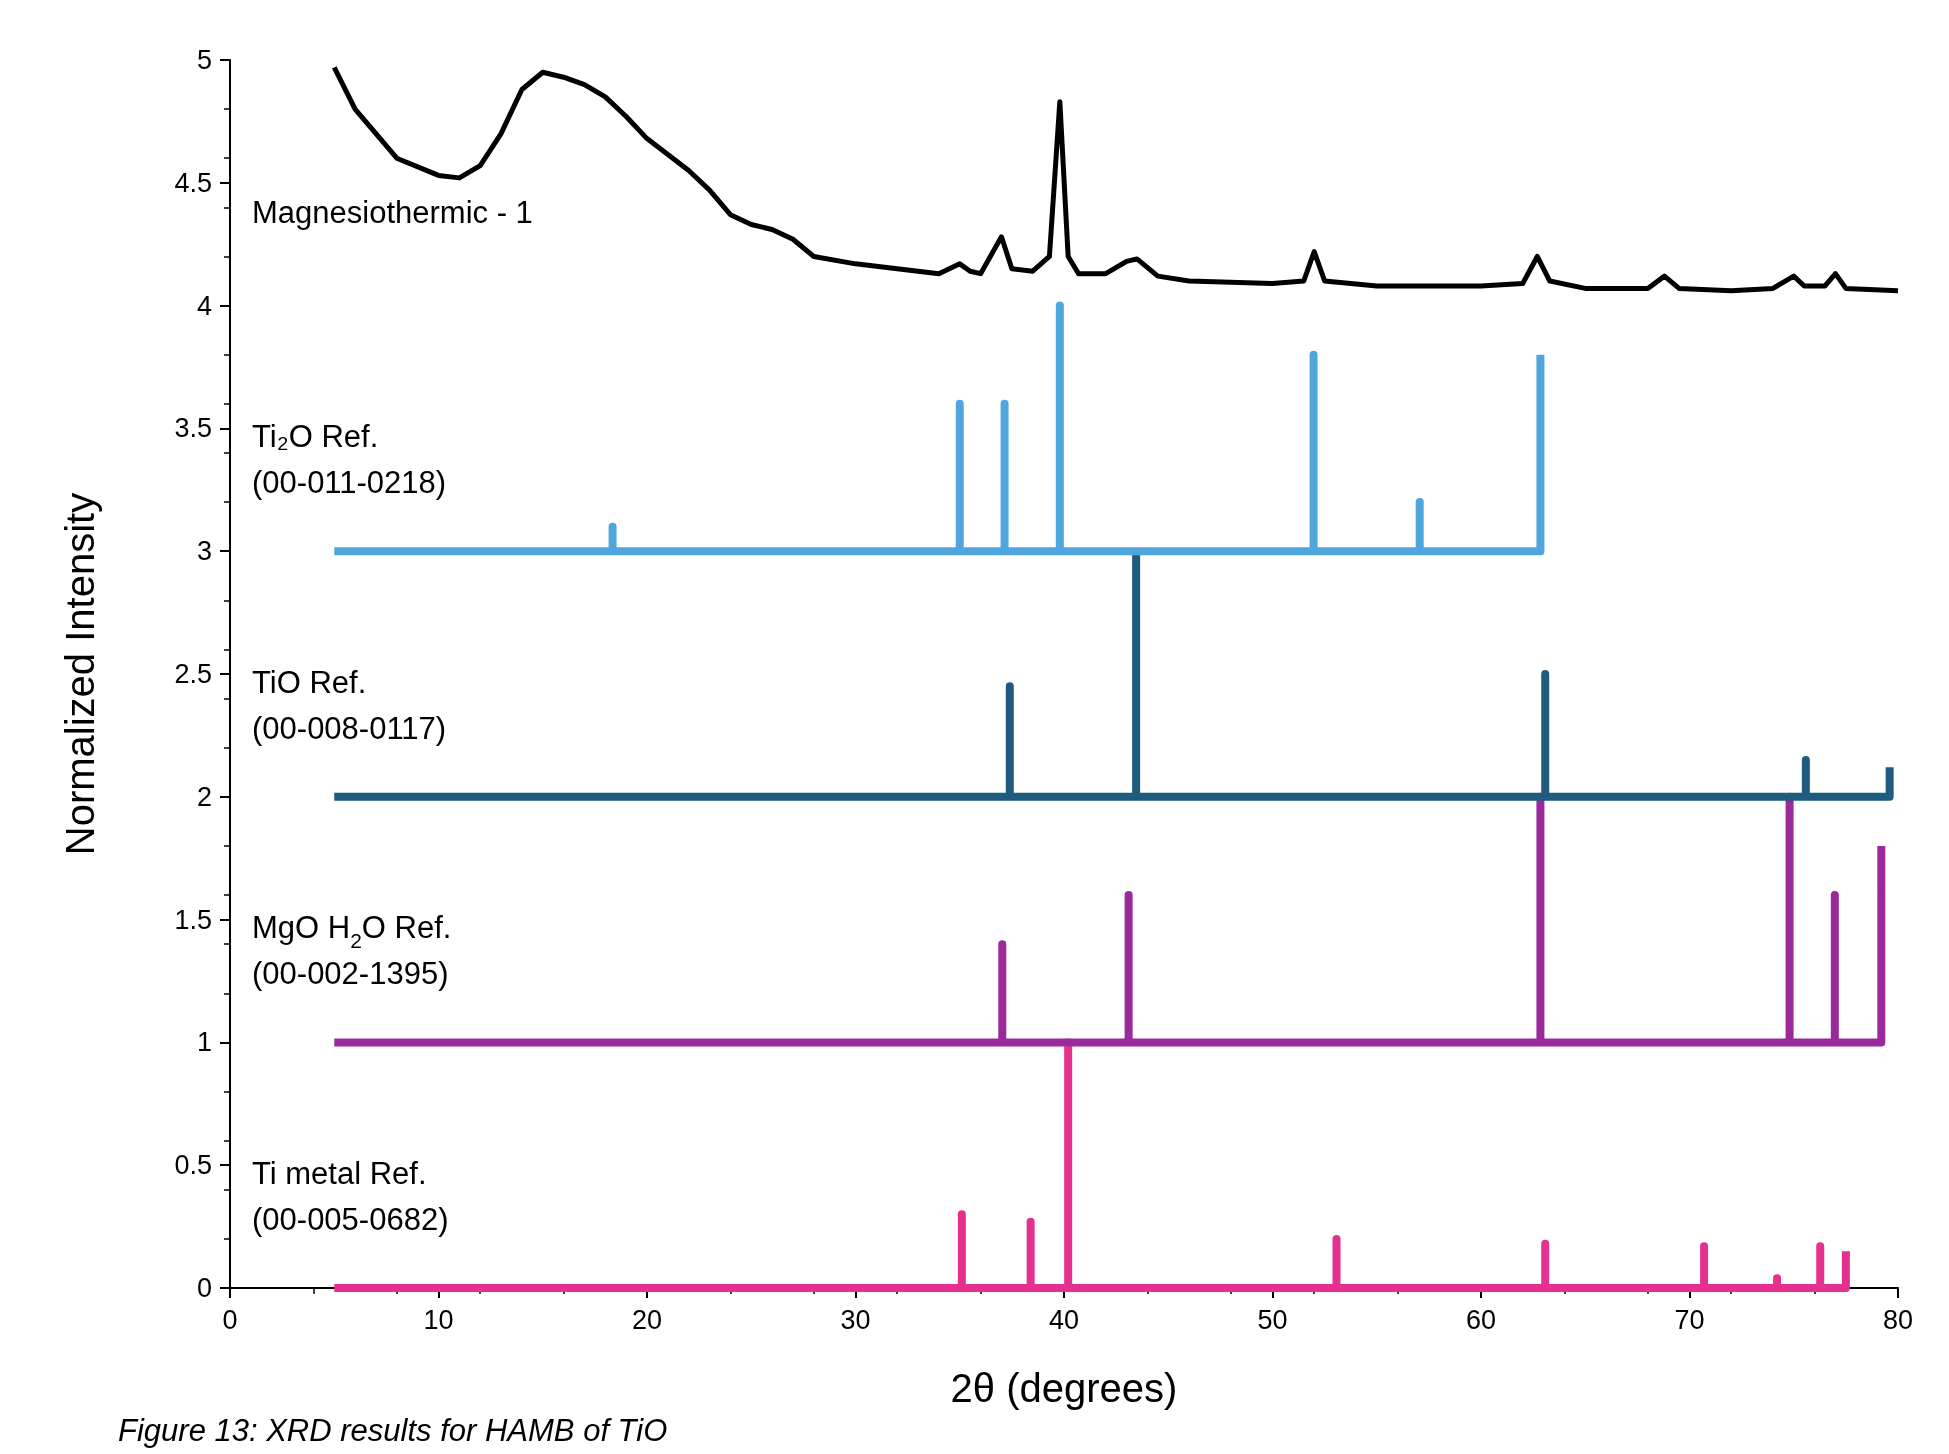  What do you see at coordinates (349, 705) in the screenshot?
I see `series-label: TiO Ref. (00-008-0117)` at bounding box center [349, 705].